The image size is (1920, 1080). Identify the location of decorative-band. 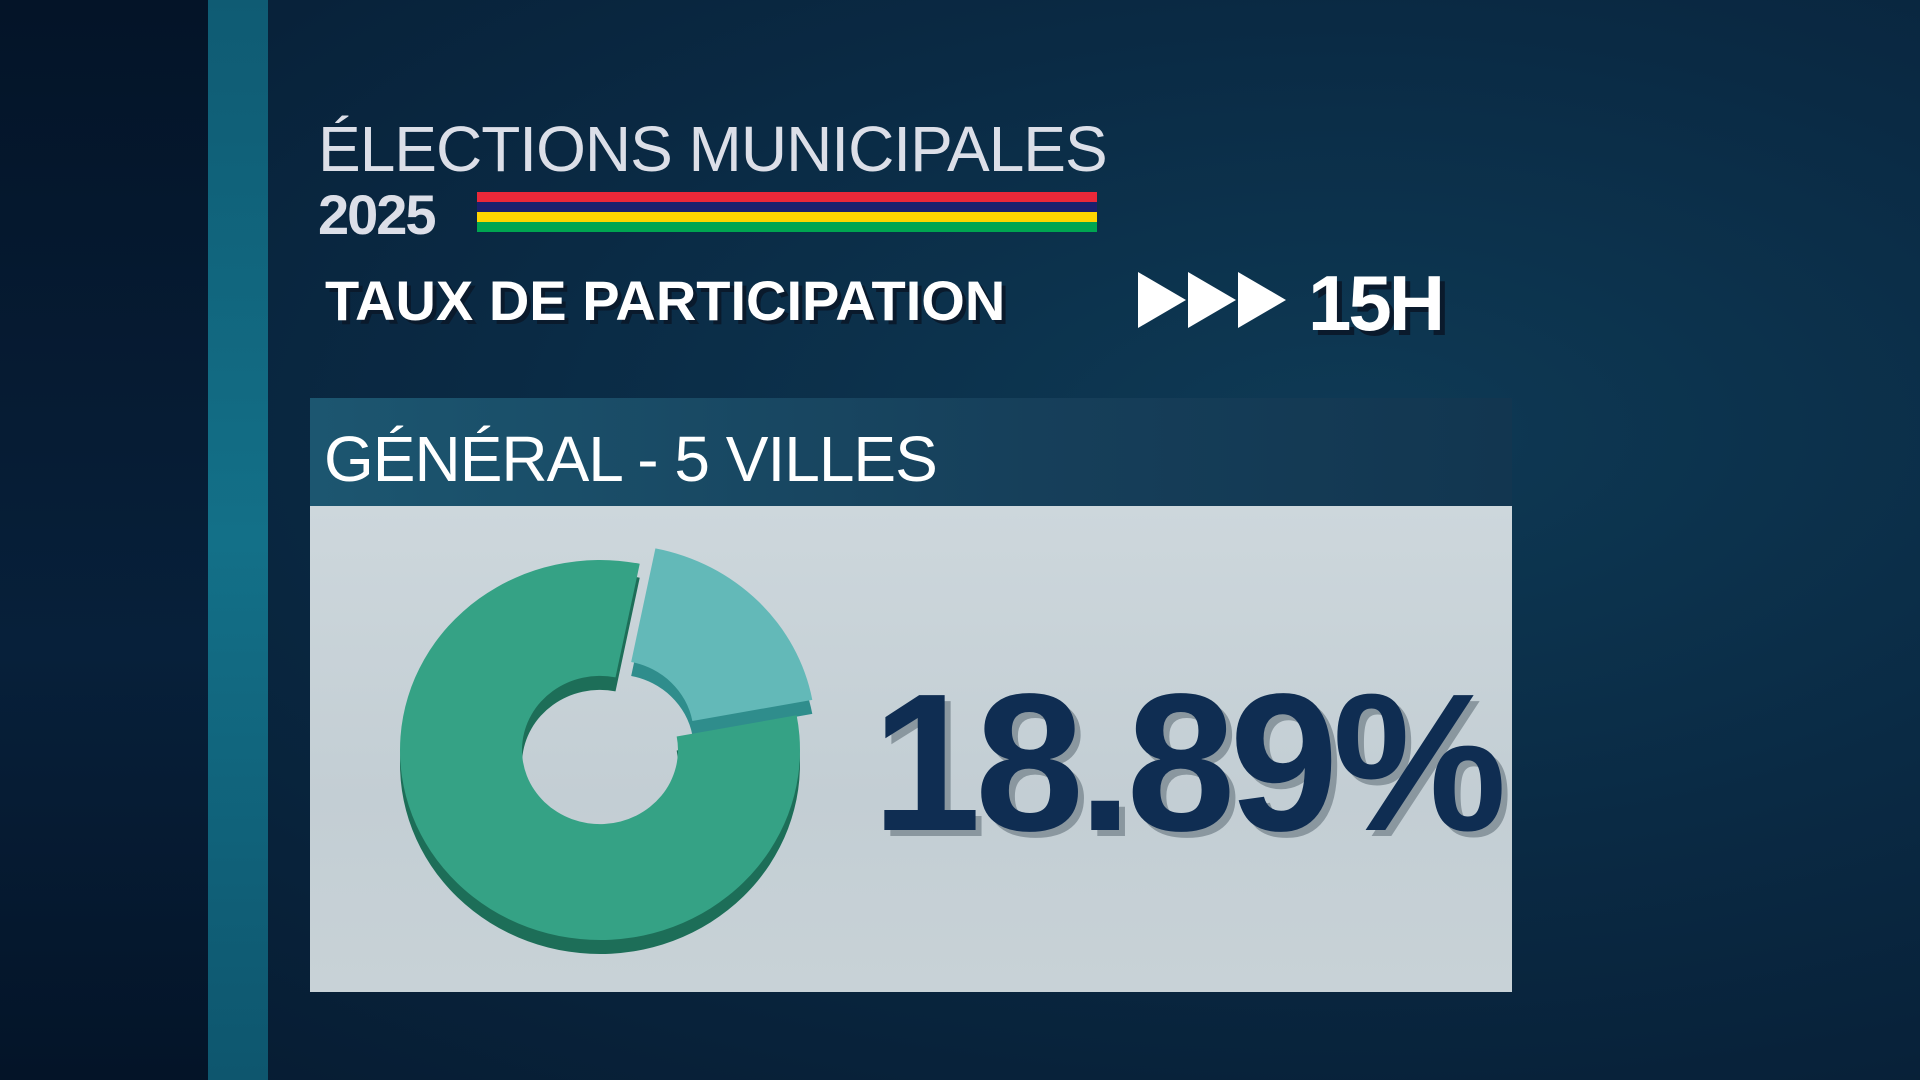
(238, 540).